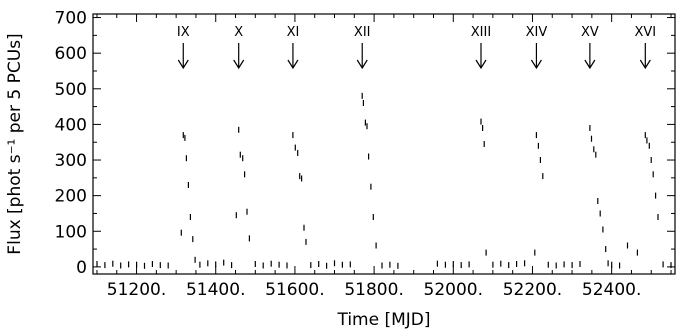  What do you see at coordinates (645, 32) in the screenshot?
I see `outburst-label: XVI` at bounding box center [645, 32].